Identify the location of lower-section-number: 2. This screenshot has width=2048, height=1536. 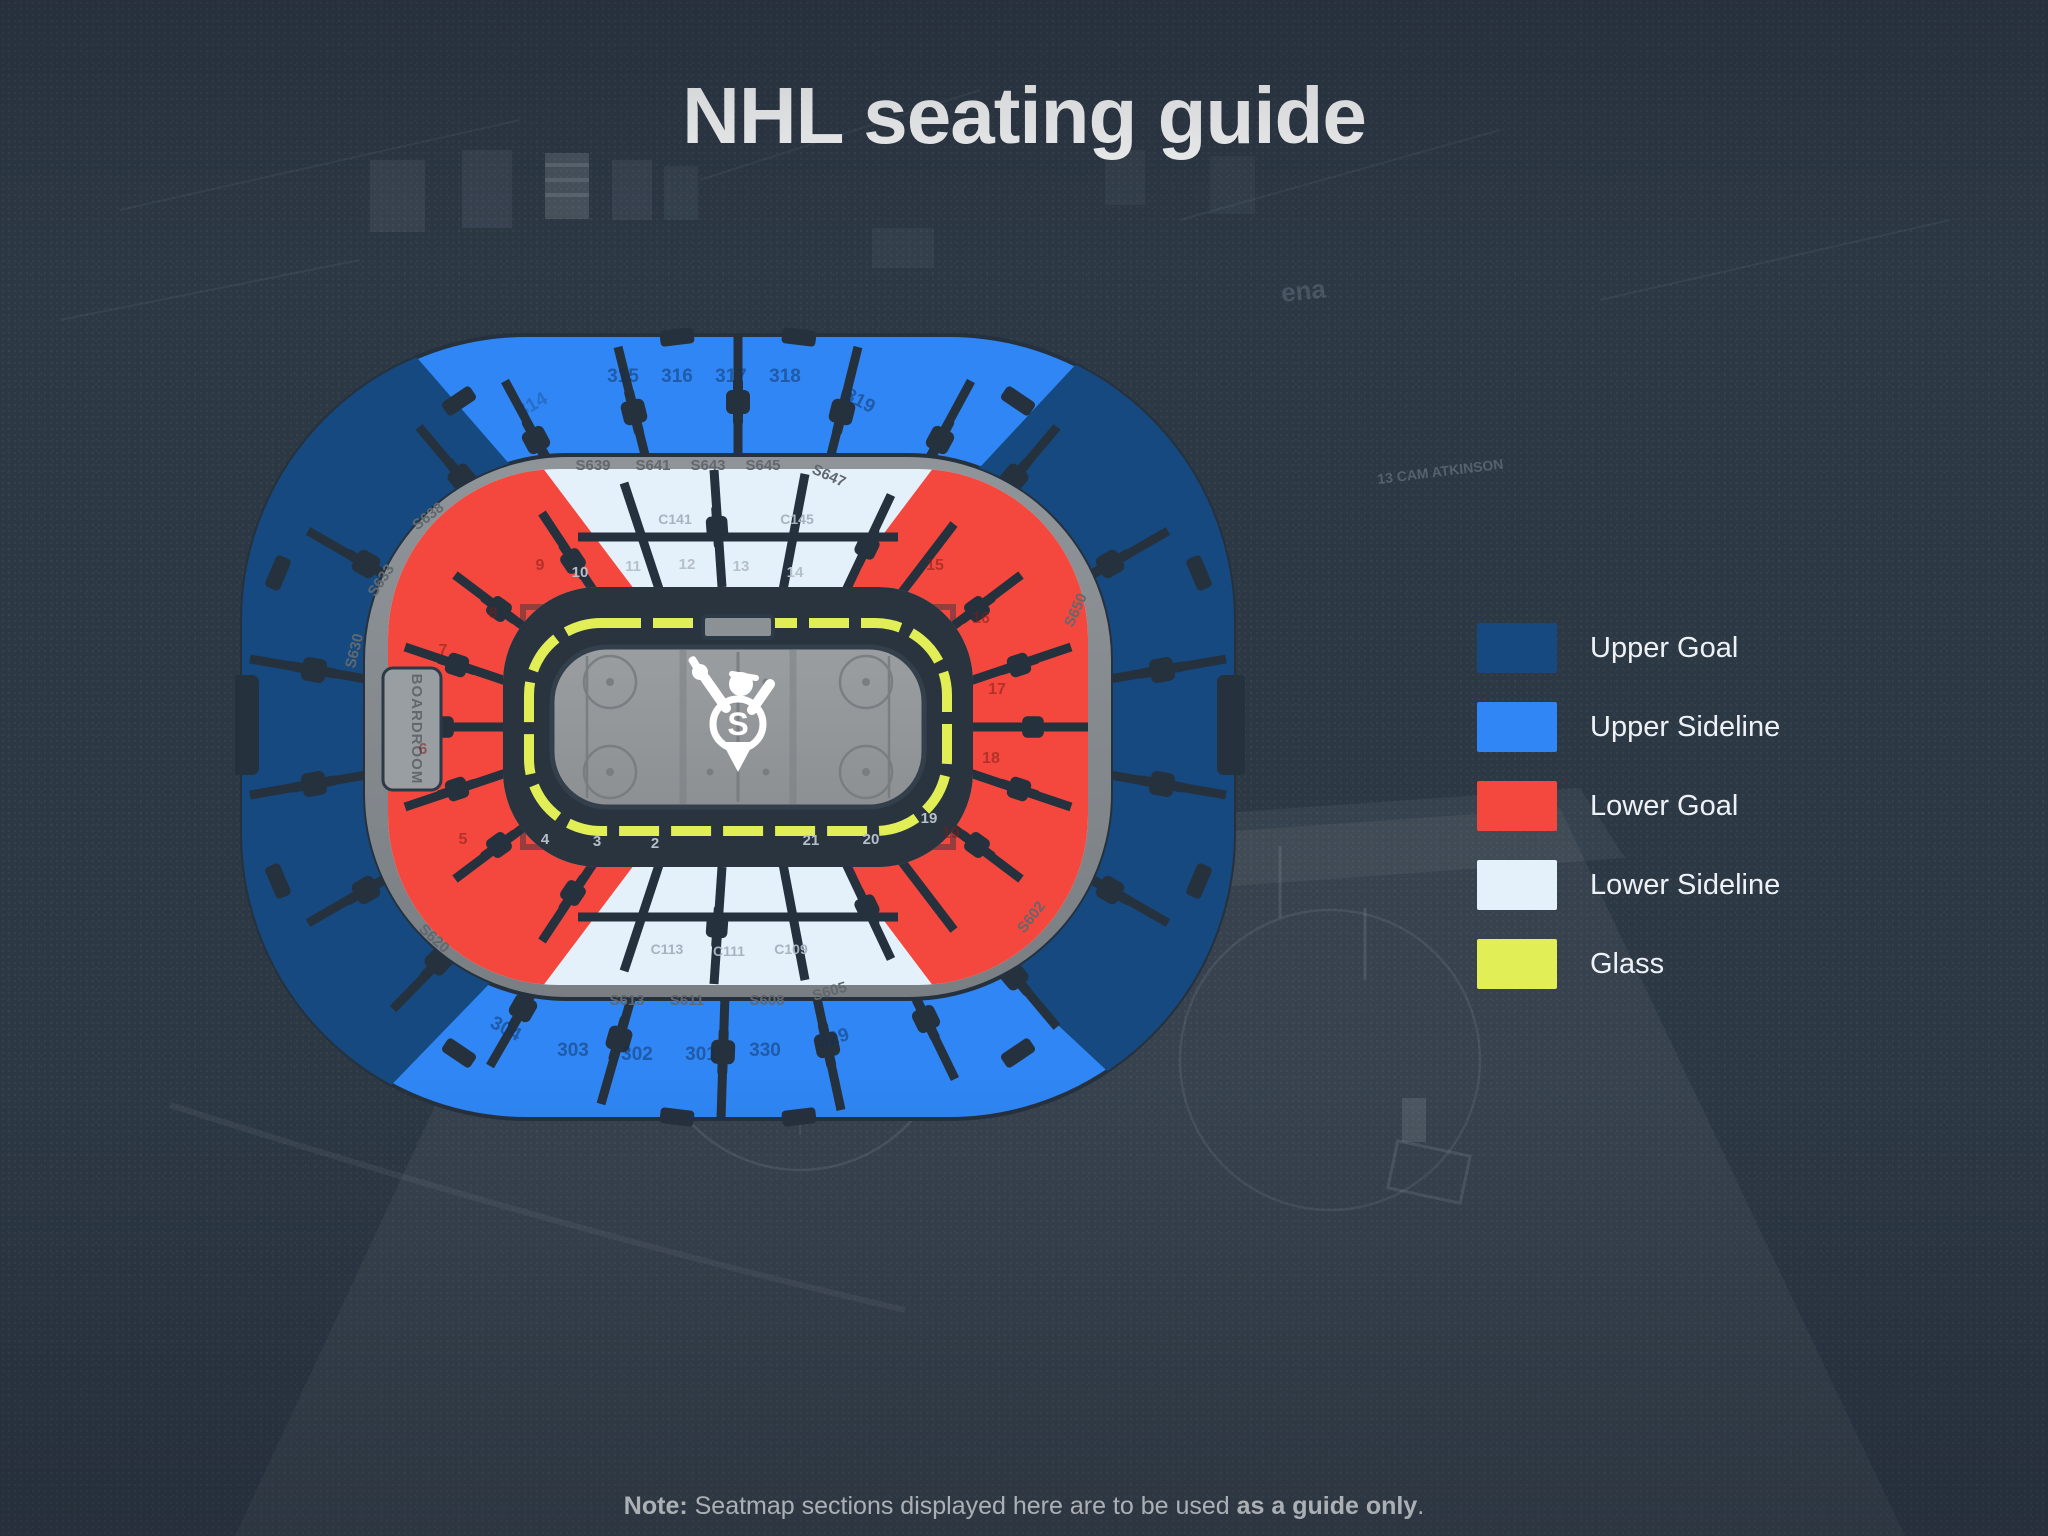
(655, 843).